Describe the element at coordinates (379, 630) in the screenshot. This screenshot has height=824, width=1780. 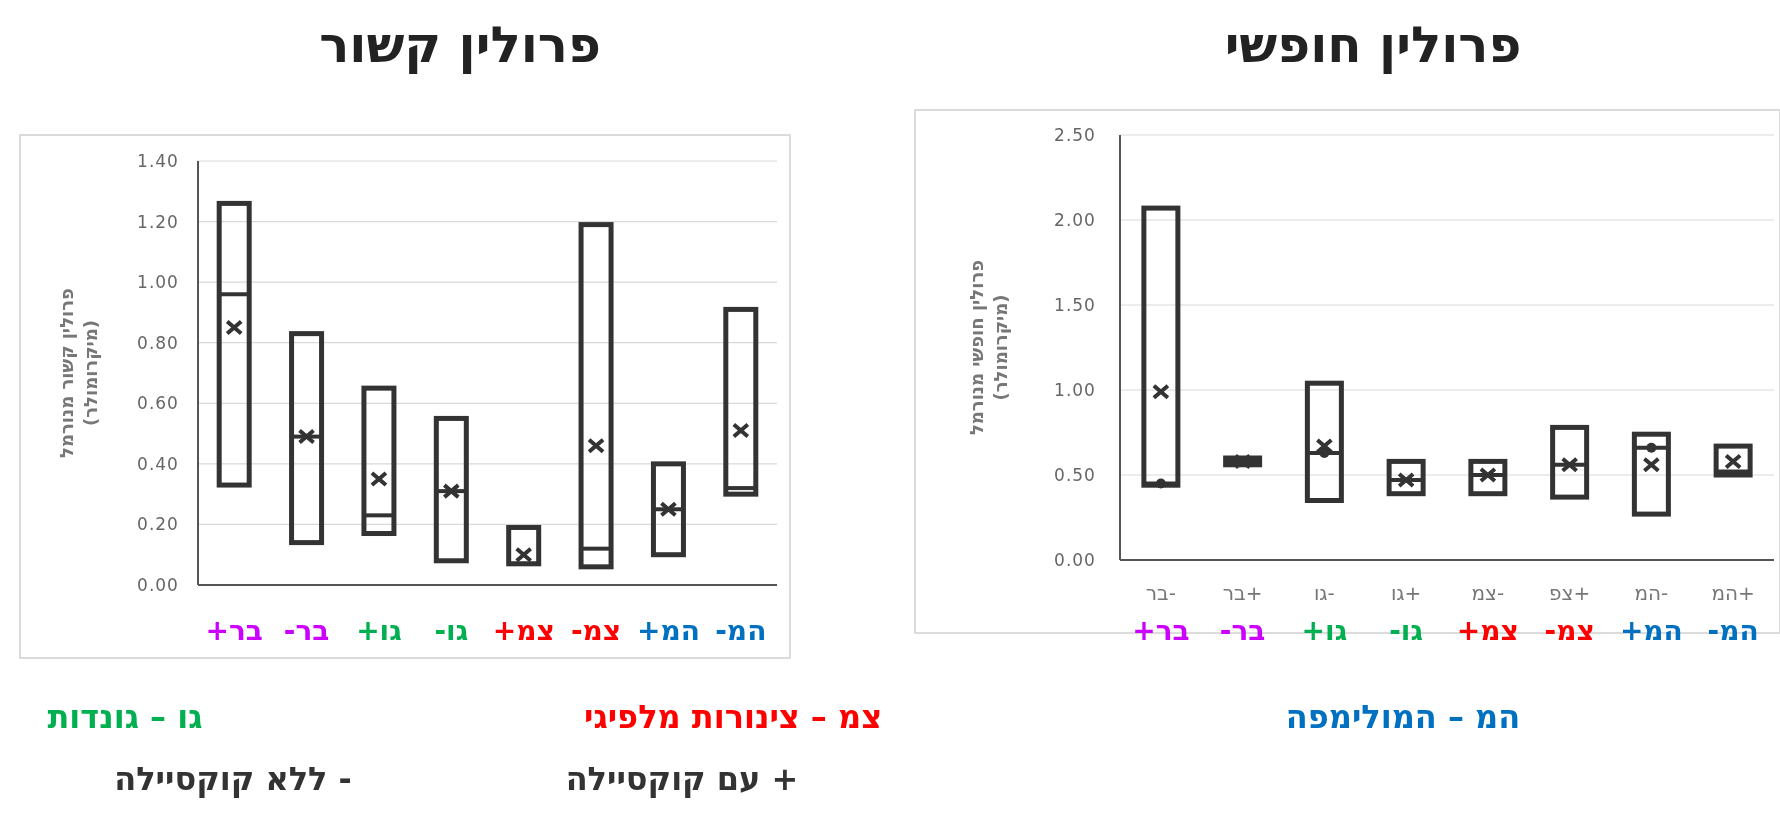
I see `x-tick-label: גו+` at that location.